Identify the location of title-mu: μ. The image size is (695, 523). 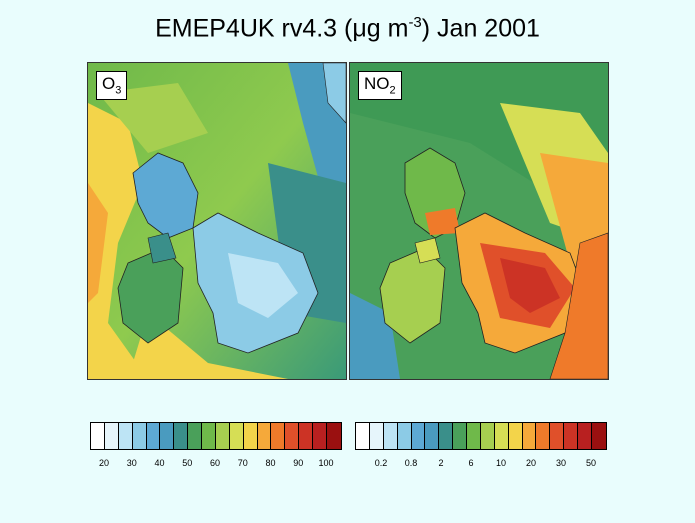
(359, 28).